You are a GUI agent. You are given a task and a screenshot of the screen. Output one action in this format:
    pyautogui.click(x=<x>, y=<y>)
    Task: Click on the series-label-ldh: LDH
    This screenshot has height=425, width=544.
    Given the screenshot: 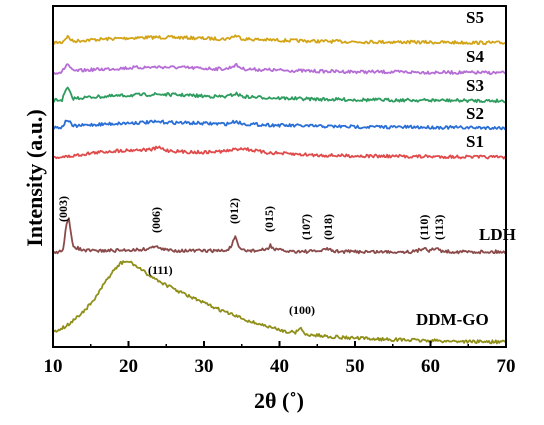 What is the action you would take?
    pyautogui.click(x=497, y=234)
    